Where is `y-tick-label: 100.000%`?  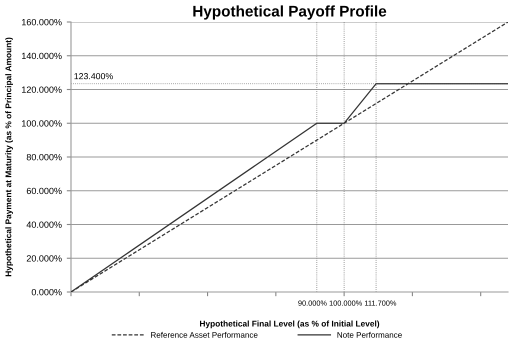
y-tick-label: 100.000% is located at coordinates (42, 123).